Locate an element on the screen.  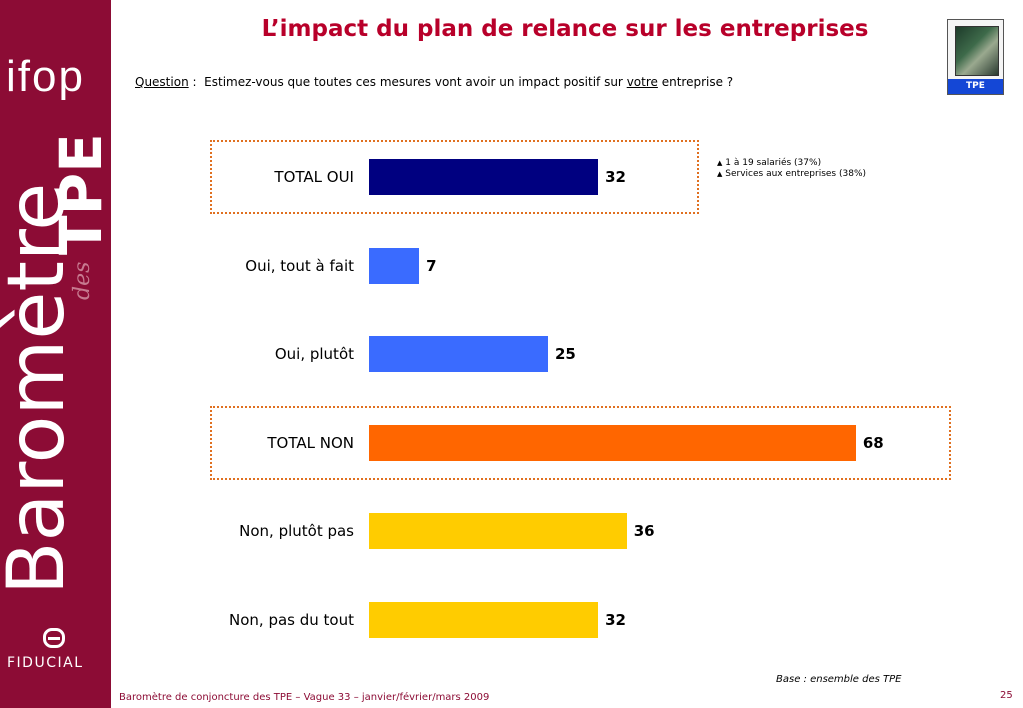
tpe-badge: TPE is located at coordinates (975, 57).